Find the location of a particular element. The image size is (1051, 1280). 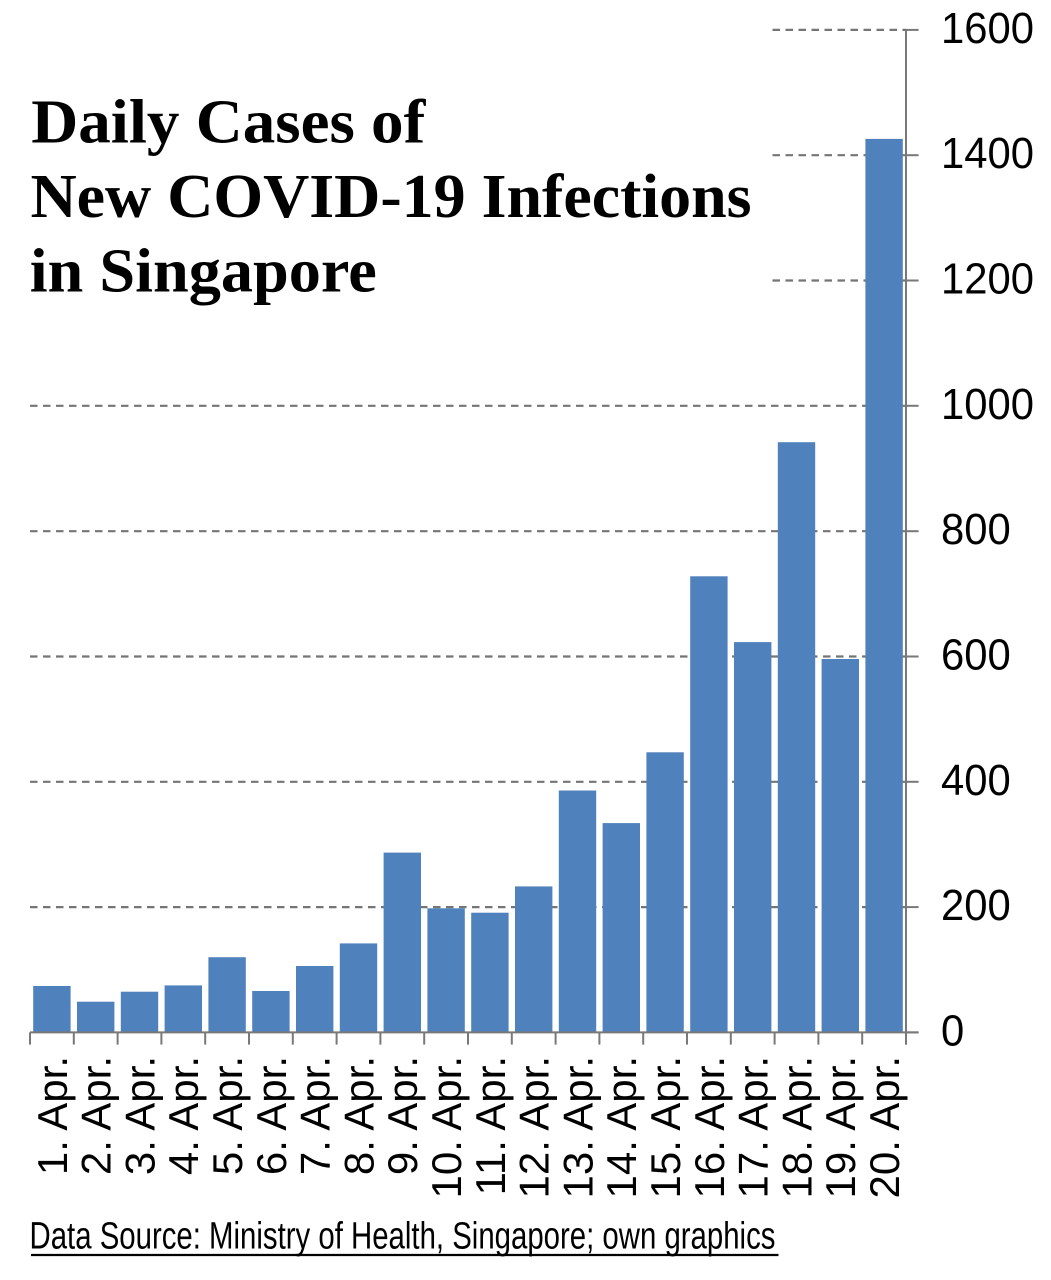

svg-text: New COVID-19 Infections is located at coordinates (391, 196).